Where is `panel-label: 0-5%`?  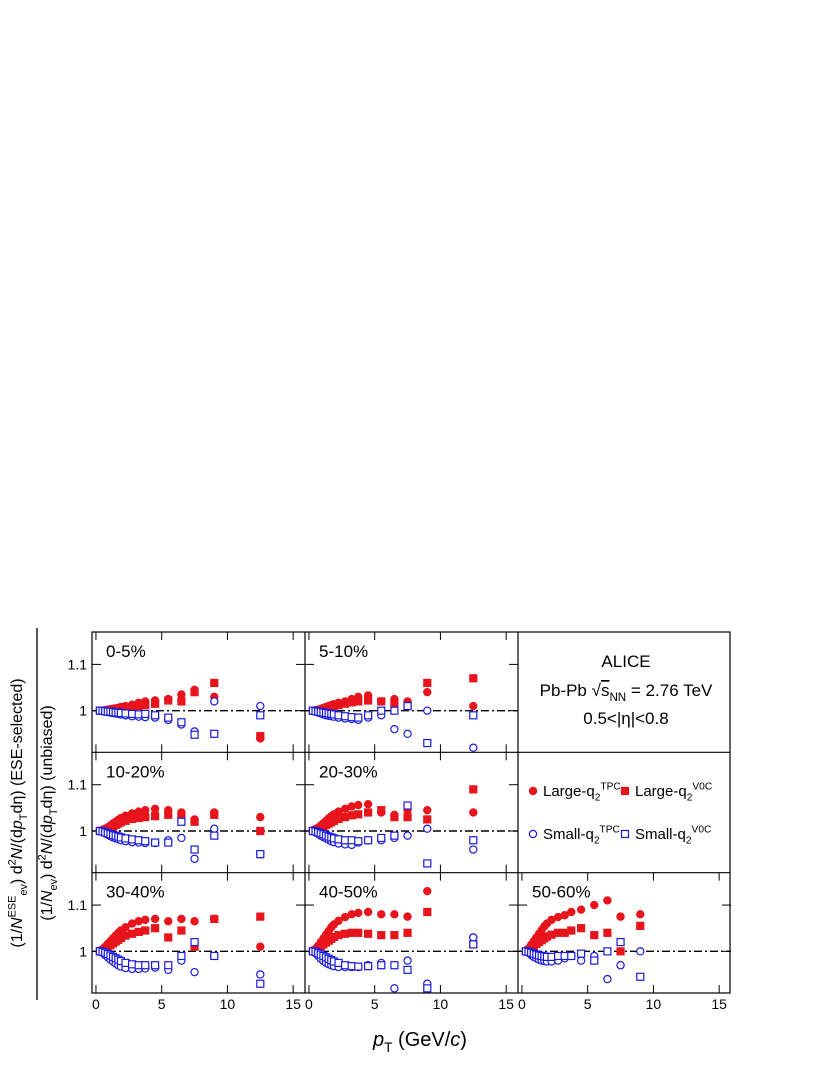
panel-label: 0-5% is located at coordinates (126, 651).